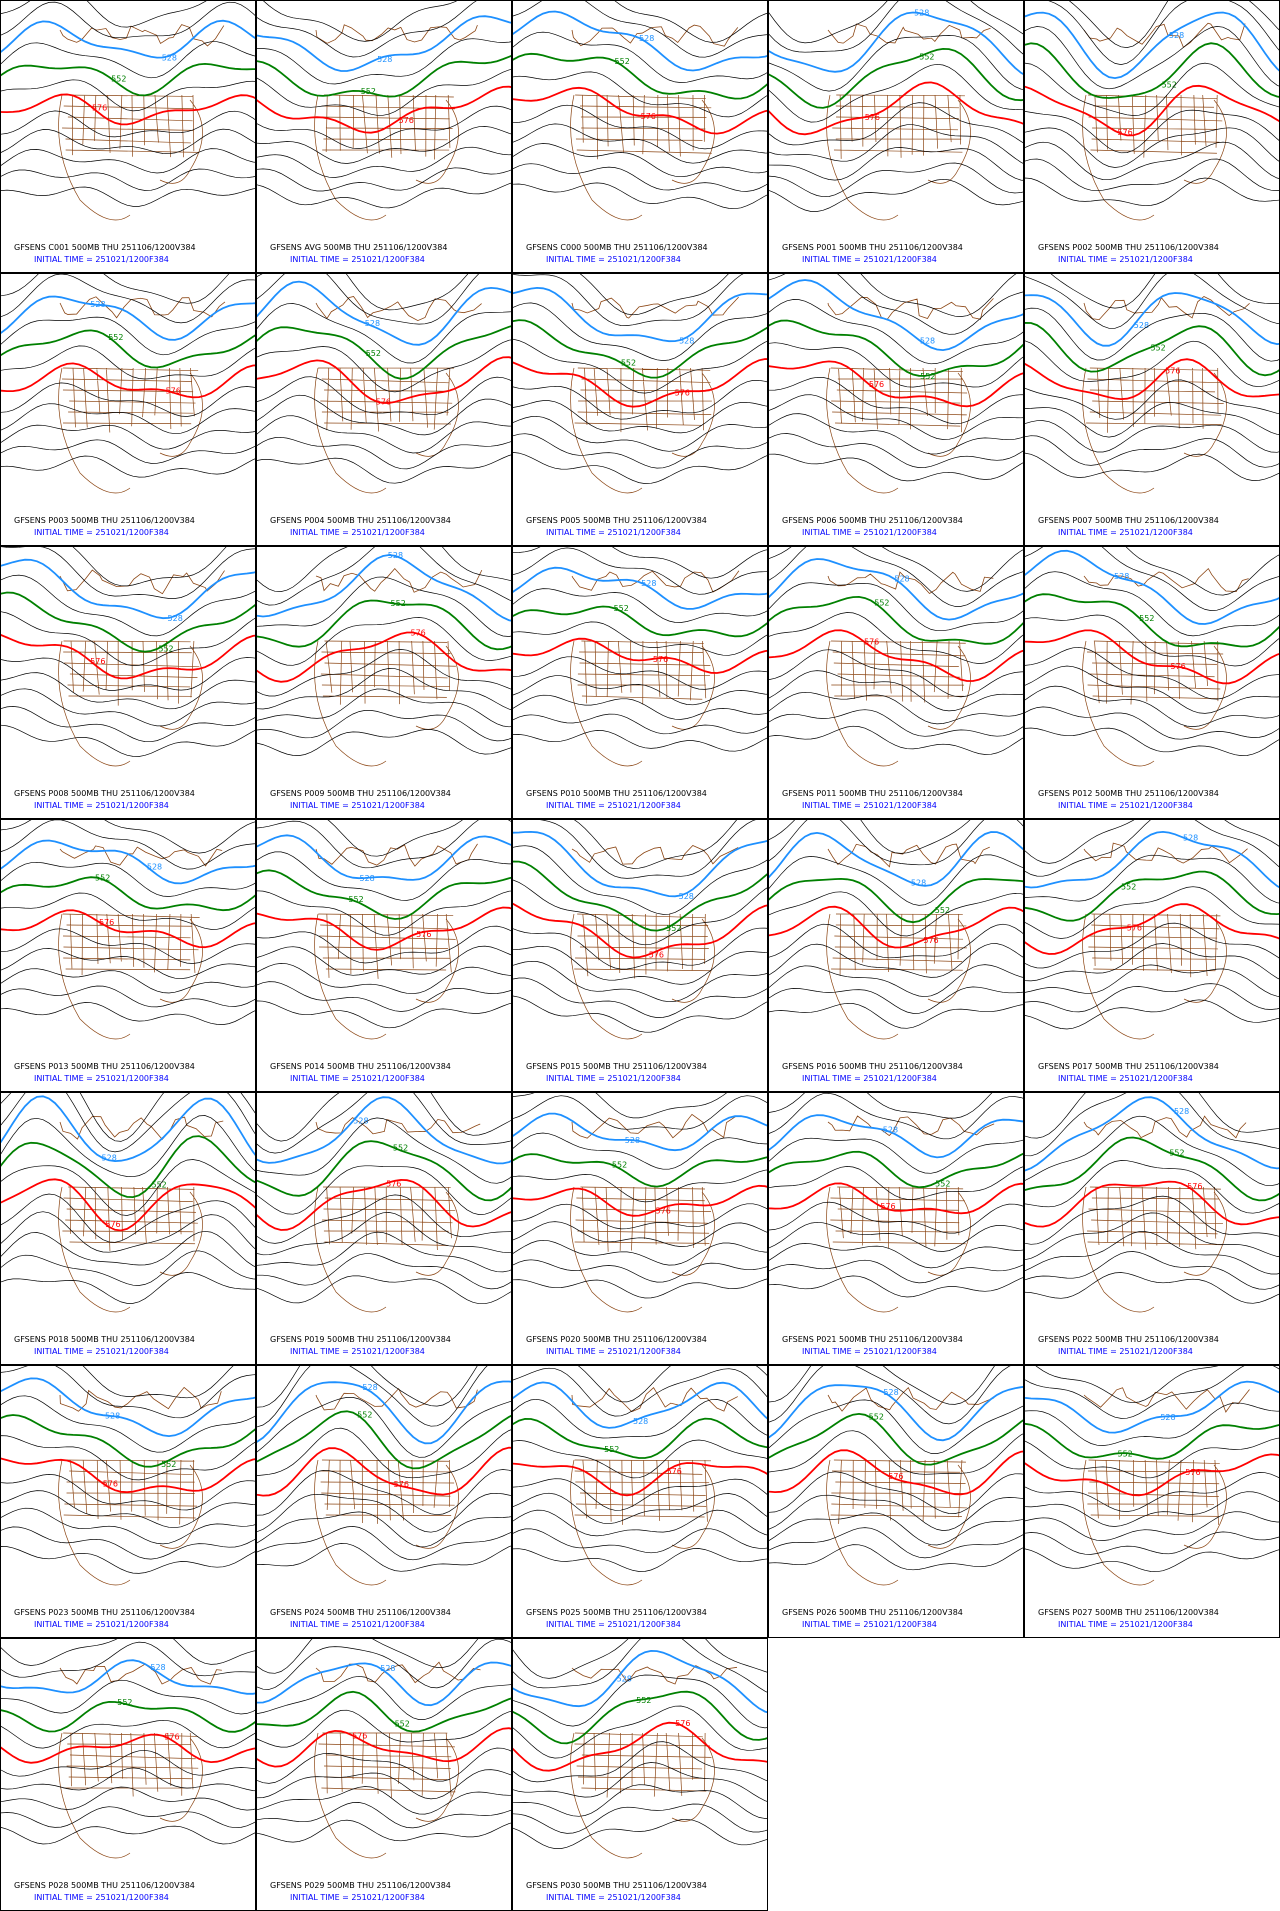 This screenshot has height=1911, width=1280. What do you see at coordinates (387, 1668) in the screenshot?
I see `contour-label: 528` at bounding box center [387, 1668].